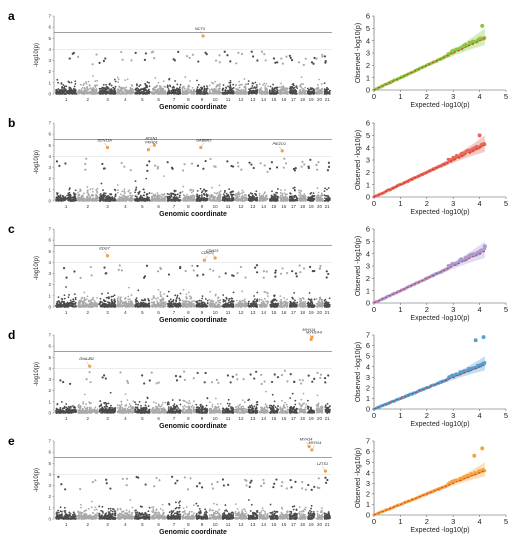 The image size is (518, 550). I want to click on chromosome-label: 2, so click(87, 99).